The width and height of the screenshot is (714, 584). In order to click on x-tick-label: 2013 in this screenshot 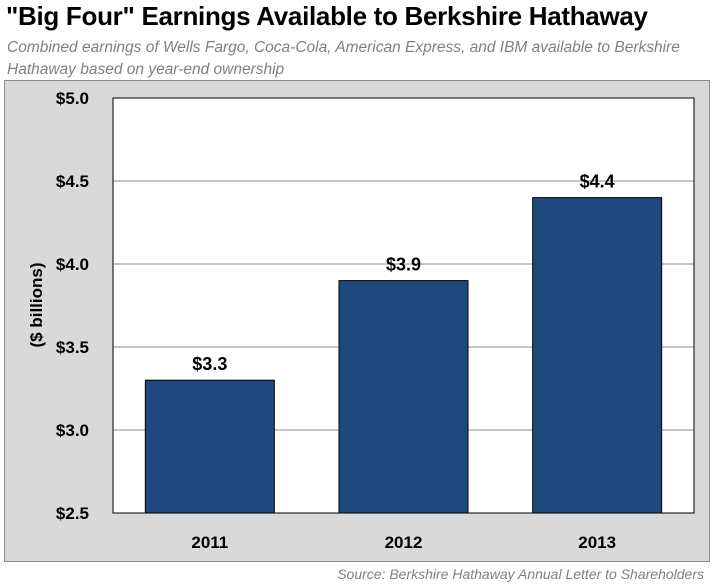, I will do `click(597, 542)`.